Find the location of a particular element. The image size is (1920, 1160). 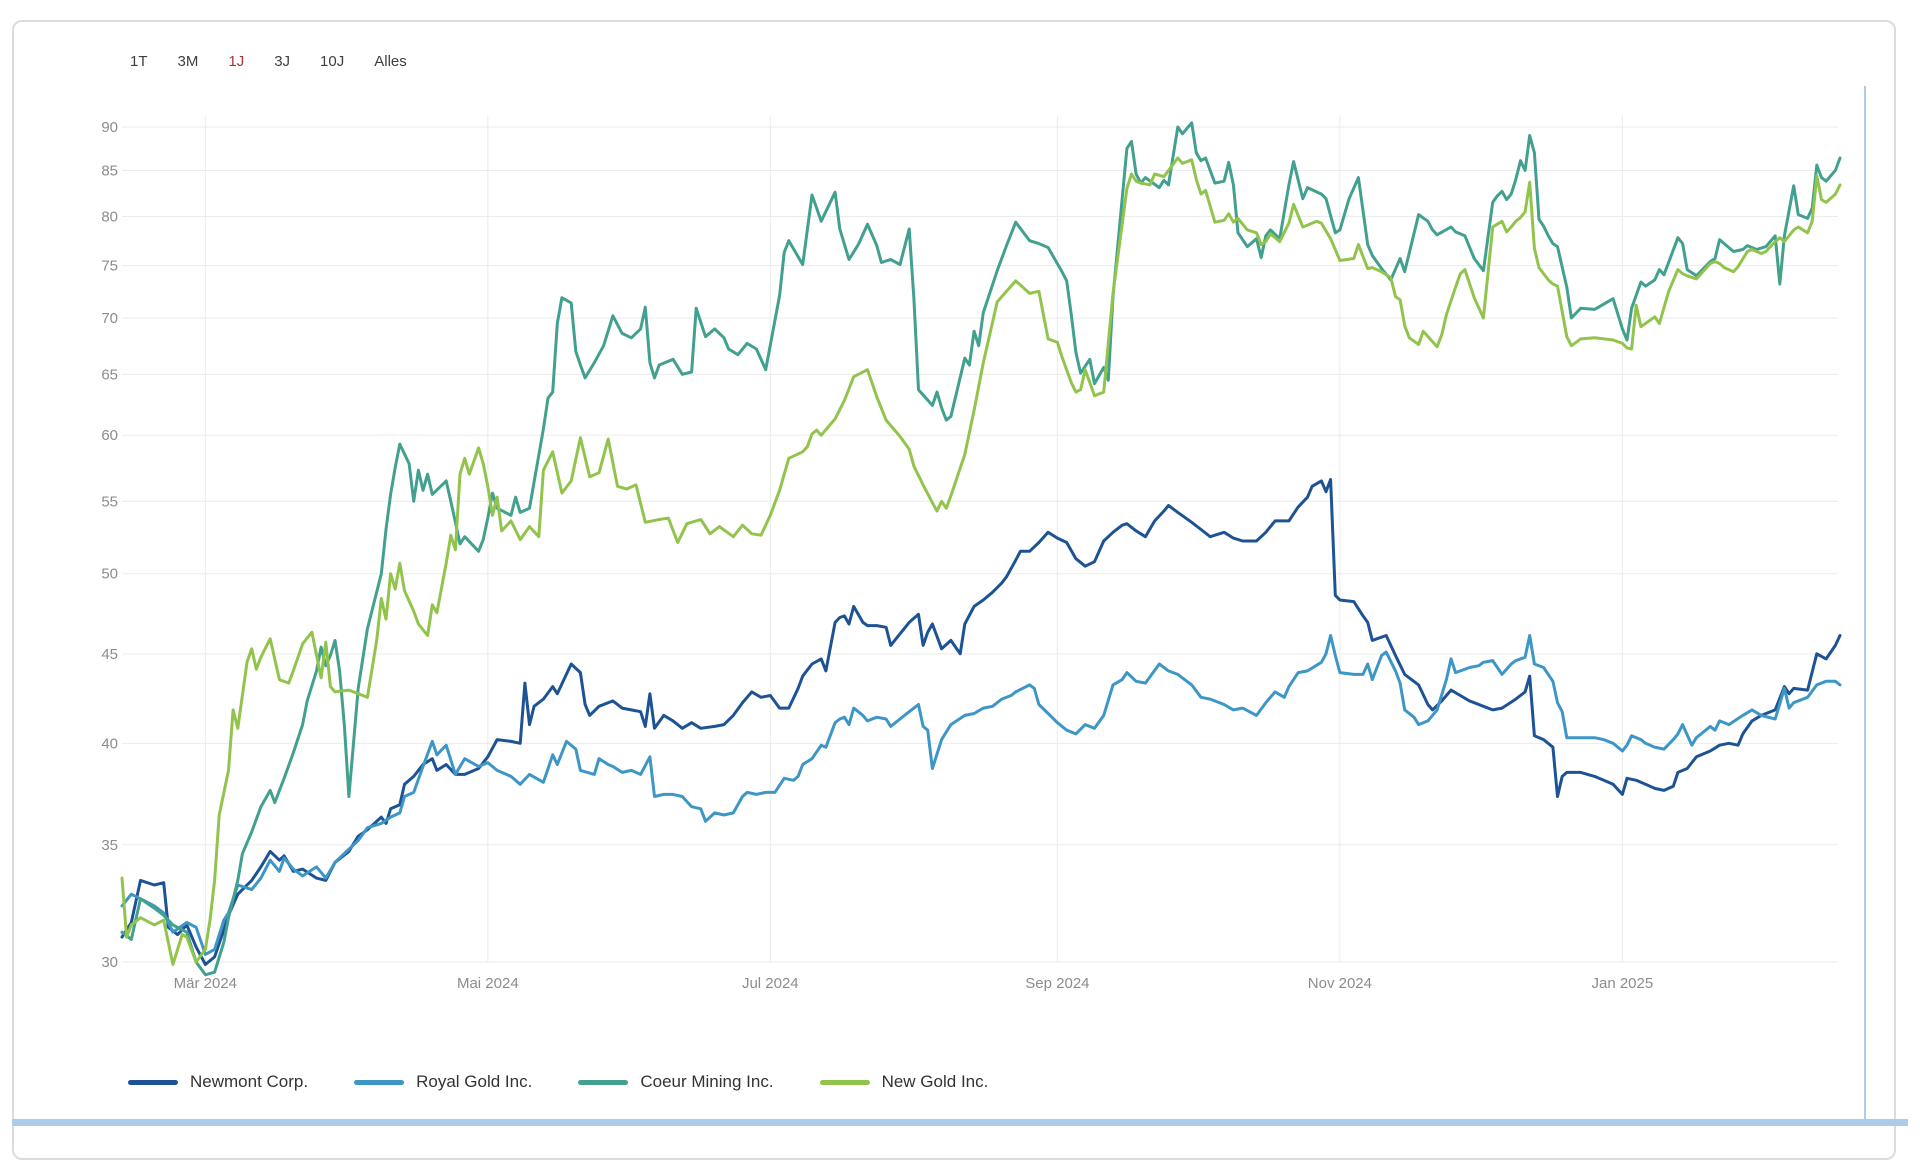

range-button-3M: 3M is located at coordinates (188, 62).